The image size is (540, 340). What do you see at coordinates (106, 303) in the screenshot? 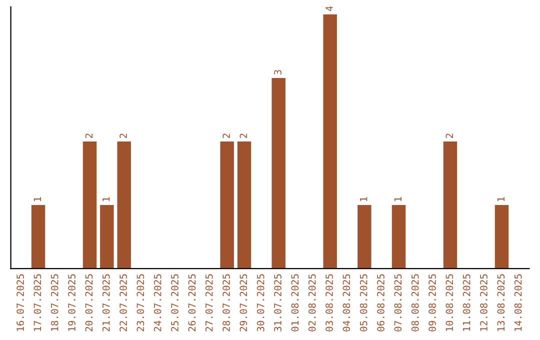
I see `x-tick-label: 21.07.2025` at bounding box center [106, 303].